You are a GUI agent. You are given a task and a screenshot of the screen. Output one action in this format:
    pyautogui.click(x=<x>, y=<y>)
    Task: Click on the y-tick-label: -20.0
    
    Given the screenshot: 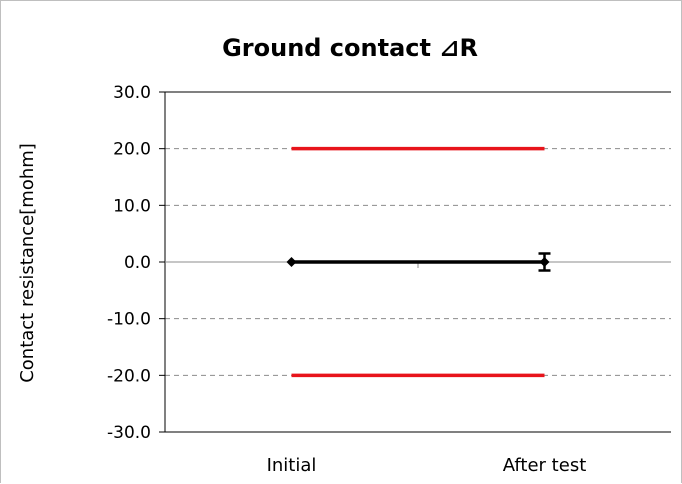 What is the action you would take?
    pyautogui.click(x=129, y=376)
    